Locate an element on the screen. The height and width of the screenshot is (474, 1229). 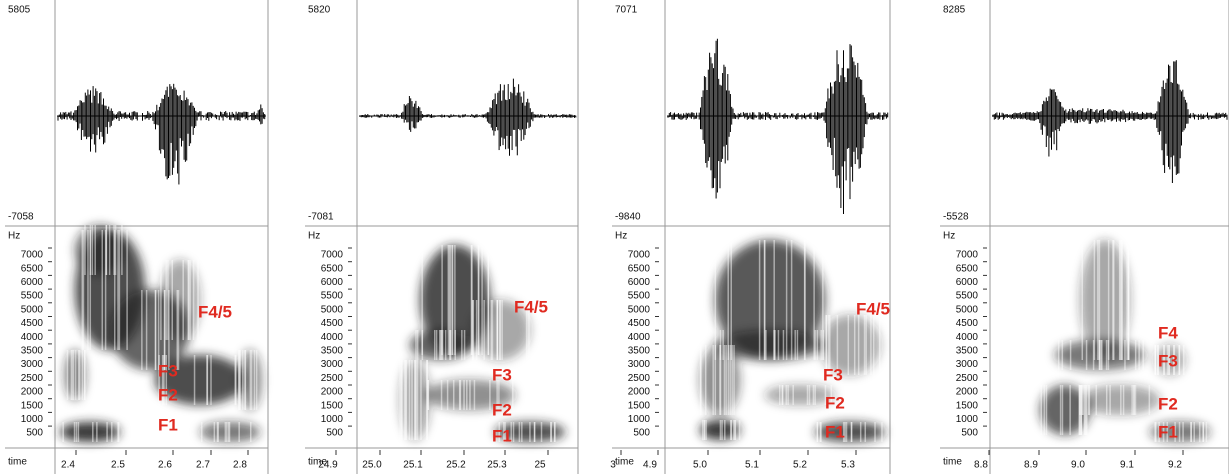
time-tick-label: 8.8 is located at coordinates (981, 465).